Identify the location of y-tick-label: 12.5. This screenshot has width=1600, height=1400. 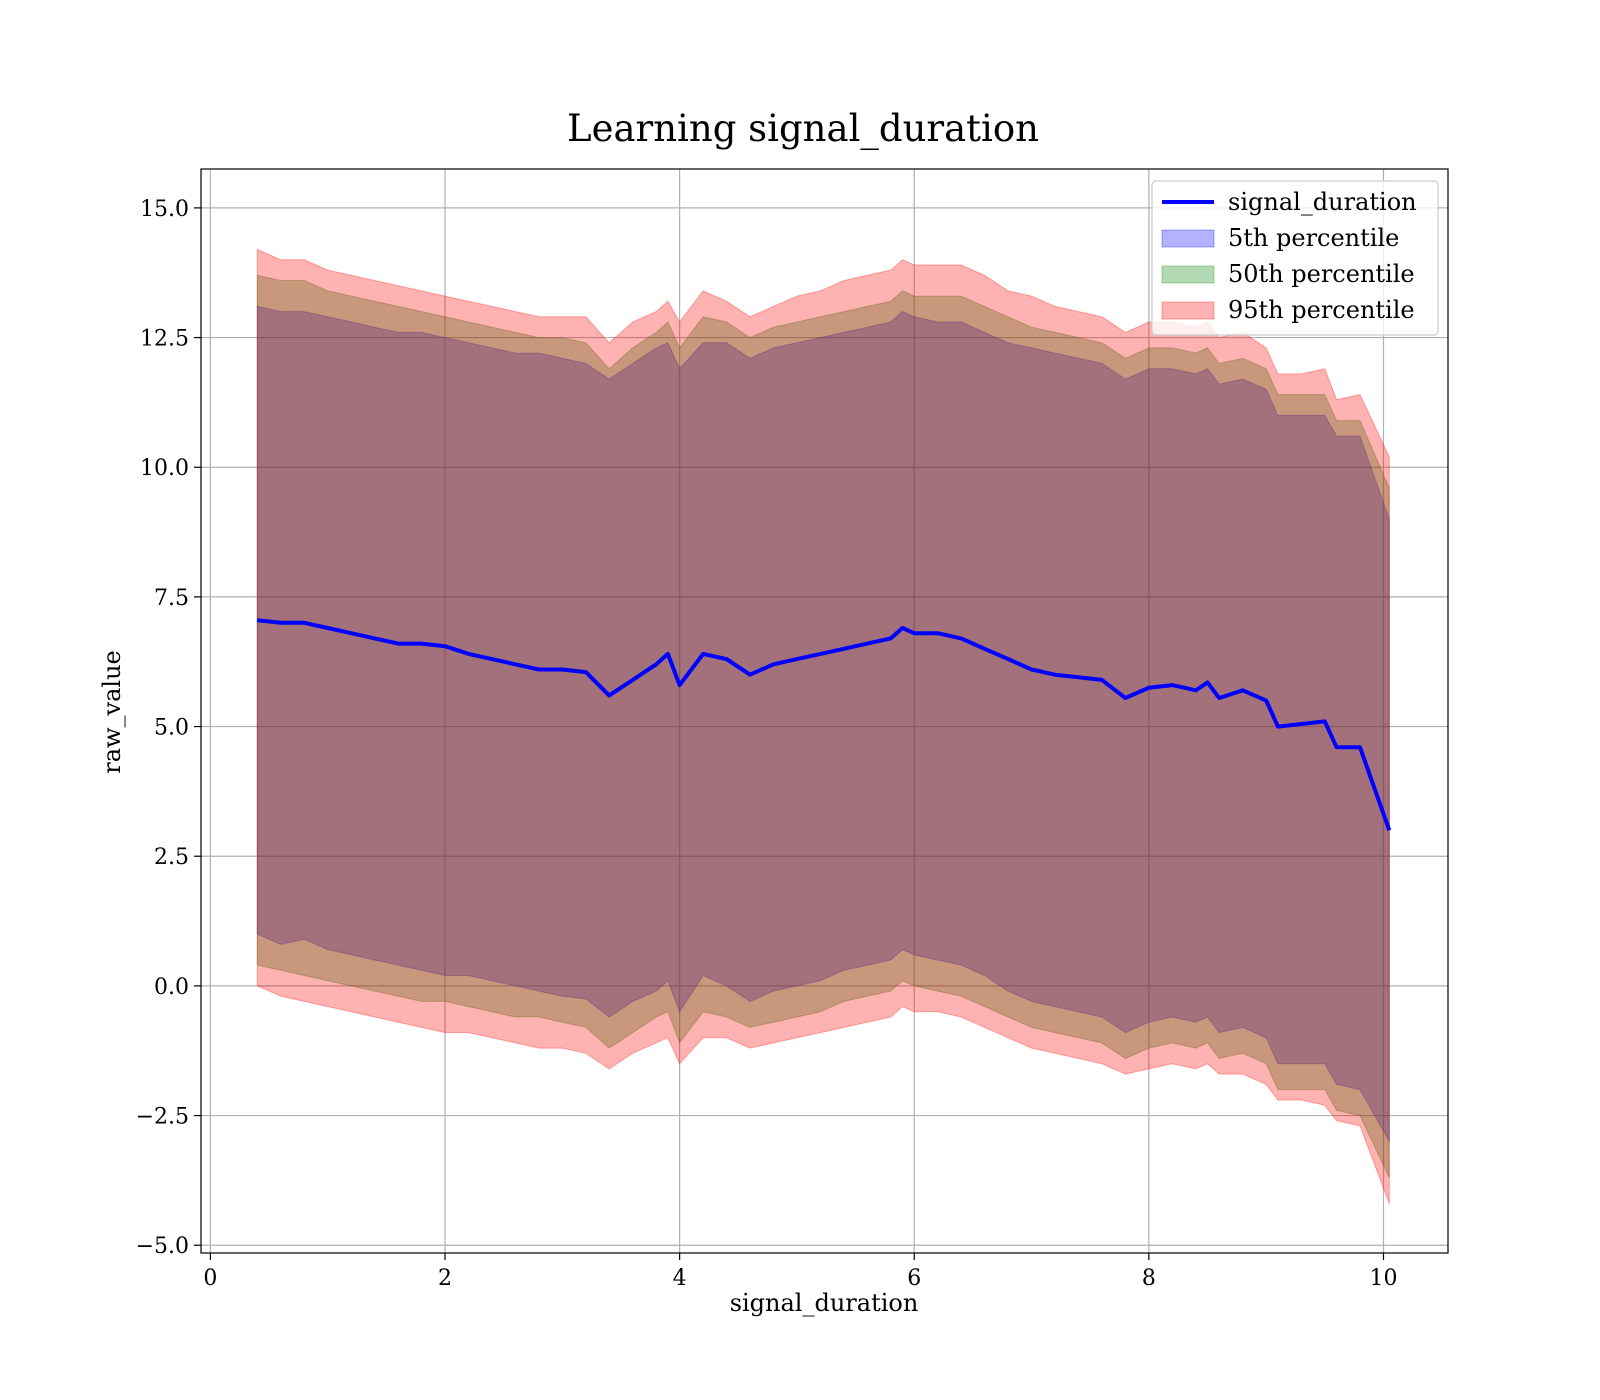
(164, 339).